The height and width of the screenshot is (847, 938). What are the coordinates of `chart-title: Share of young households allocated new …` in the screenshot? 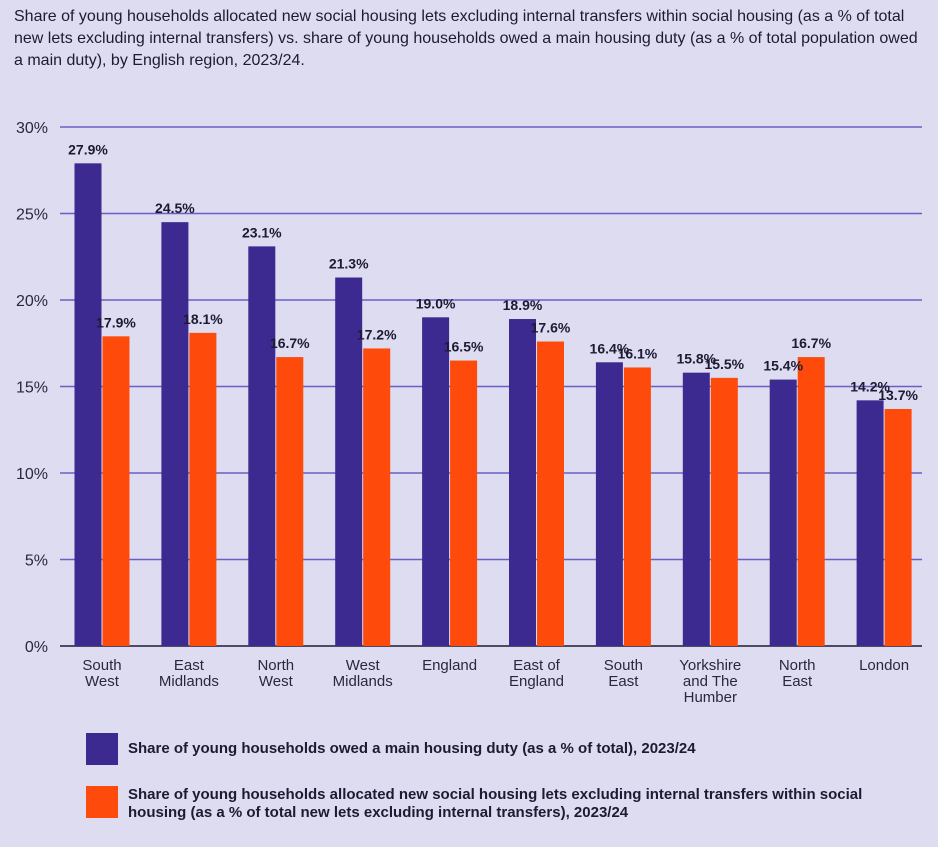 It's located at (466, 38).